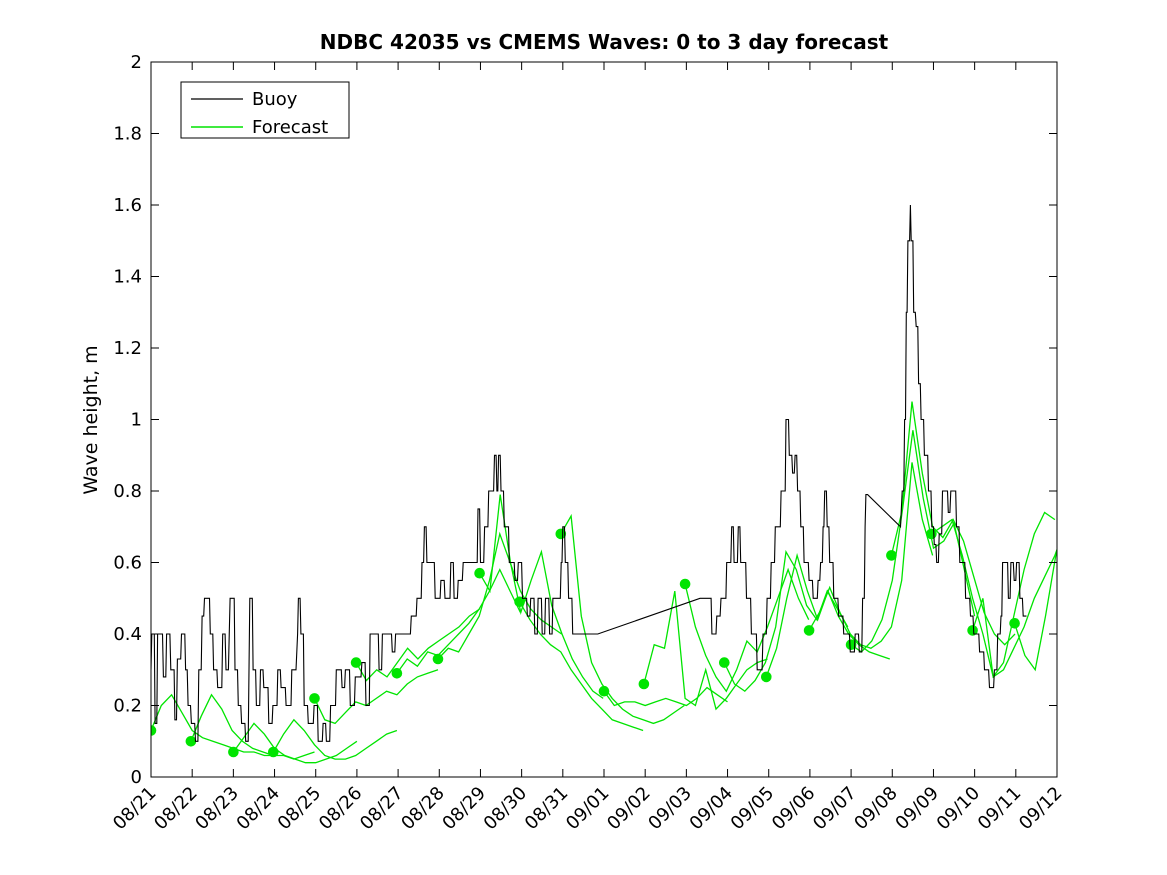 The width and height of the screenshot is (1167, 875). What do you see at coordinates (127, 205) in the screenshot?
I see `y-tick-label: 1.6` at bounding box center [127, 205].